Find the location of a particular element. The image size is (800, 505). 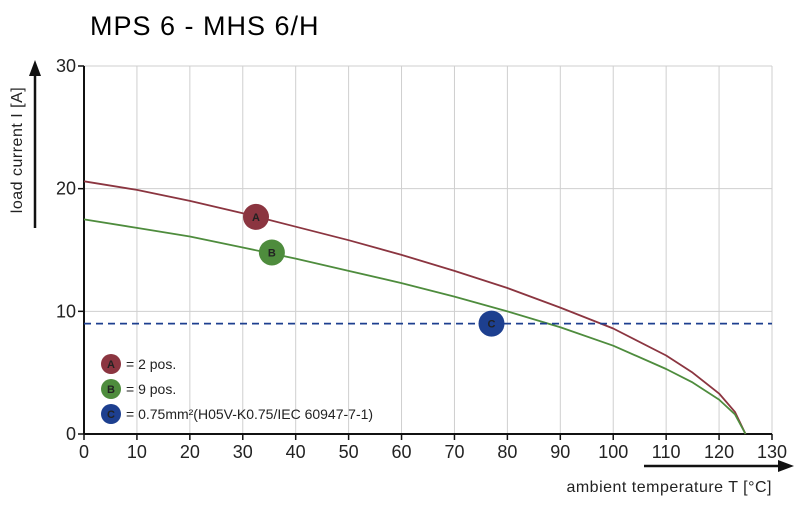

x-tick-label-1: 10 is located at coordinates (137, 452).